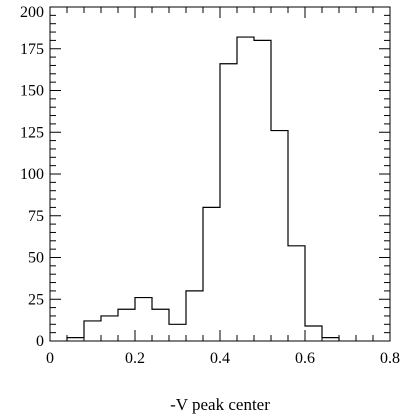 The image size is (400, 417). I want to click on y-tick-label: 200, so click(32, 12).